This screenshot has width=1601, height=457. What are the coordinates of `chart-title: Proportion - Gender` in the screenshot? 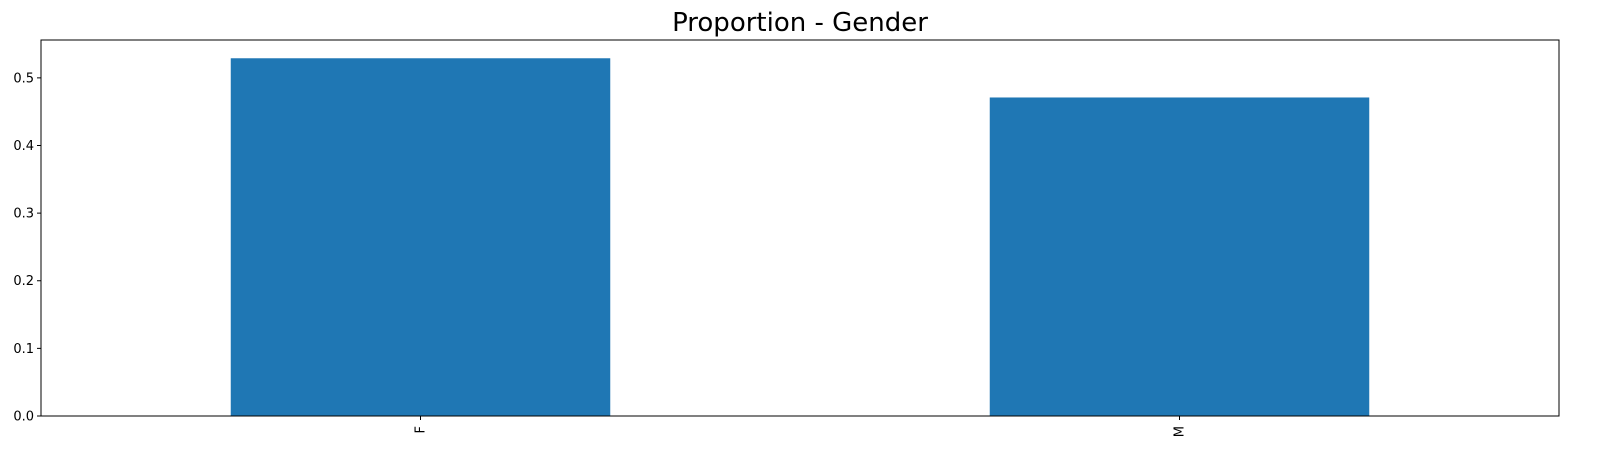 It's located at (800, 23).